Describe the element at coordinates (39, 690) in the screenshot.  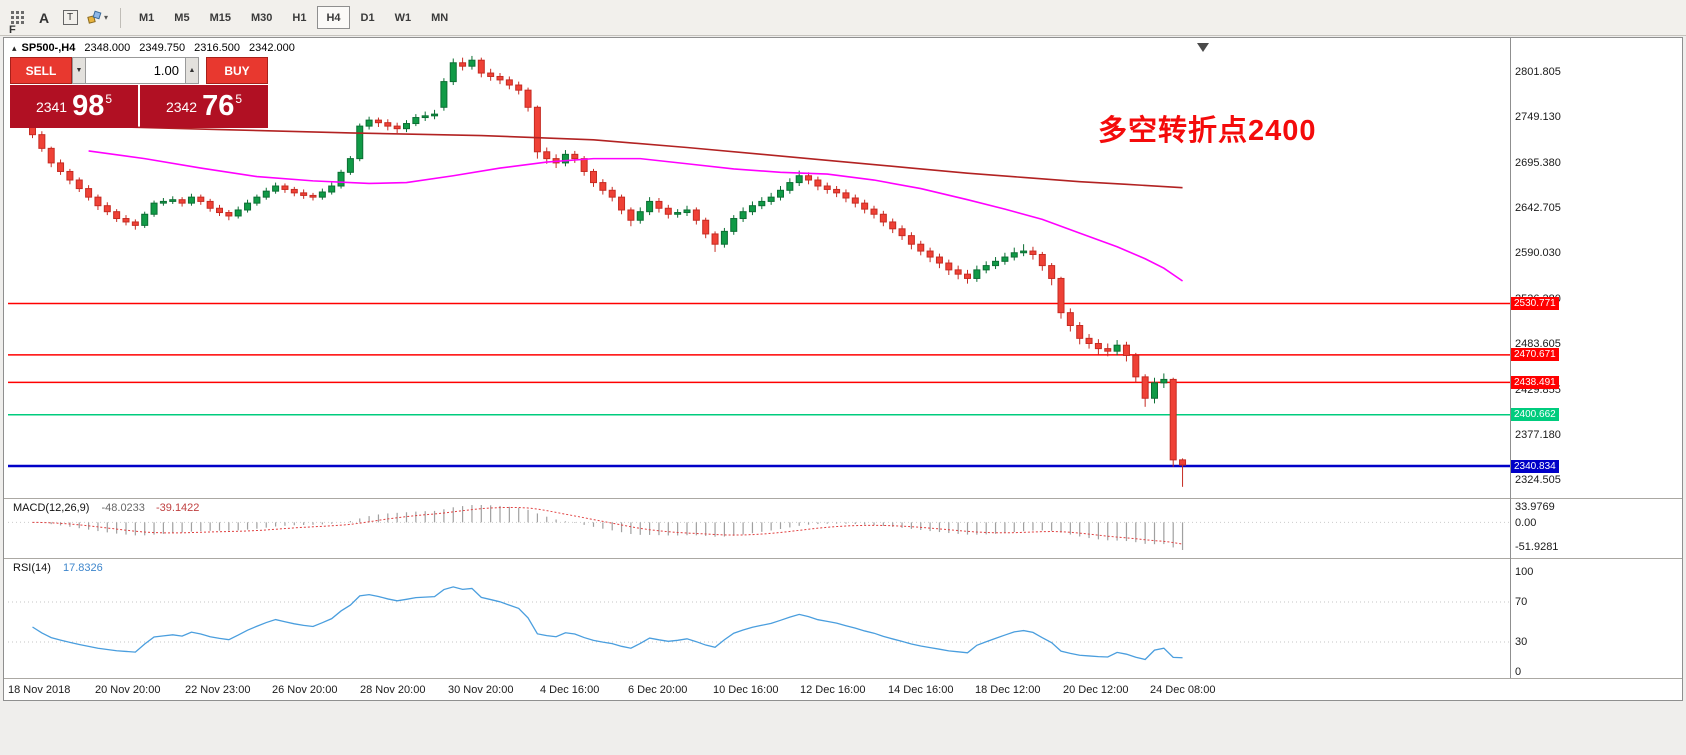
I see `time-axis-label: 18 Nov 2018` at that location.